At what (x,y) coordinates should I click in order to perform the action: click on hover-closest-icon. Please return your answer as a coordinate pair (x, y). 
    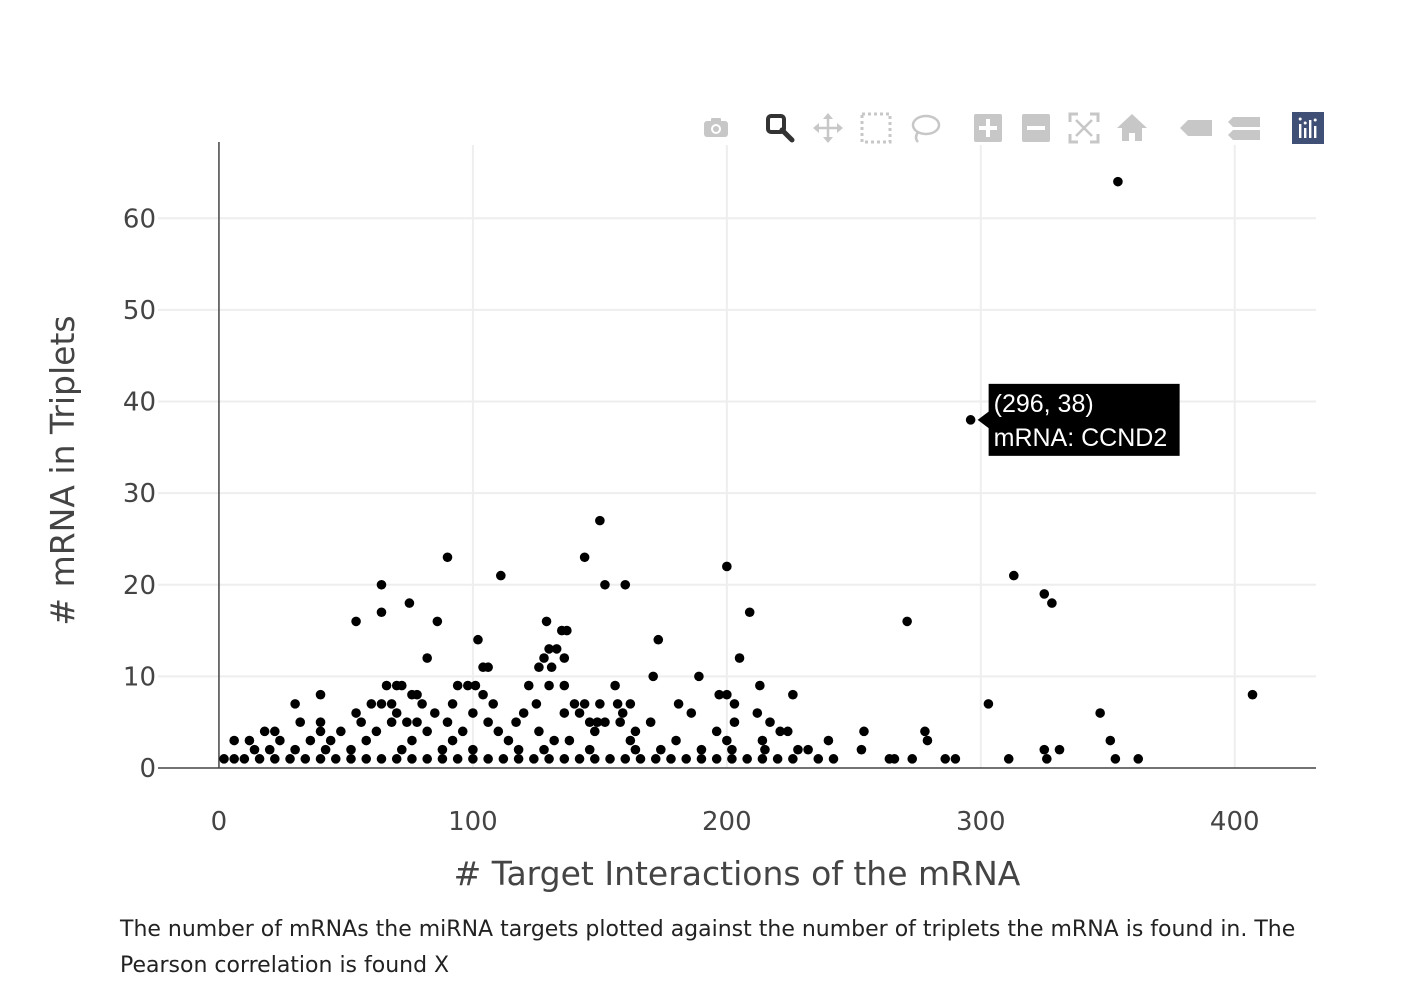
    Looking at the image, I should click on (1196, 128).